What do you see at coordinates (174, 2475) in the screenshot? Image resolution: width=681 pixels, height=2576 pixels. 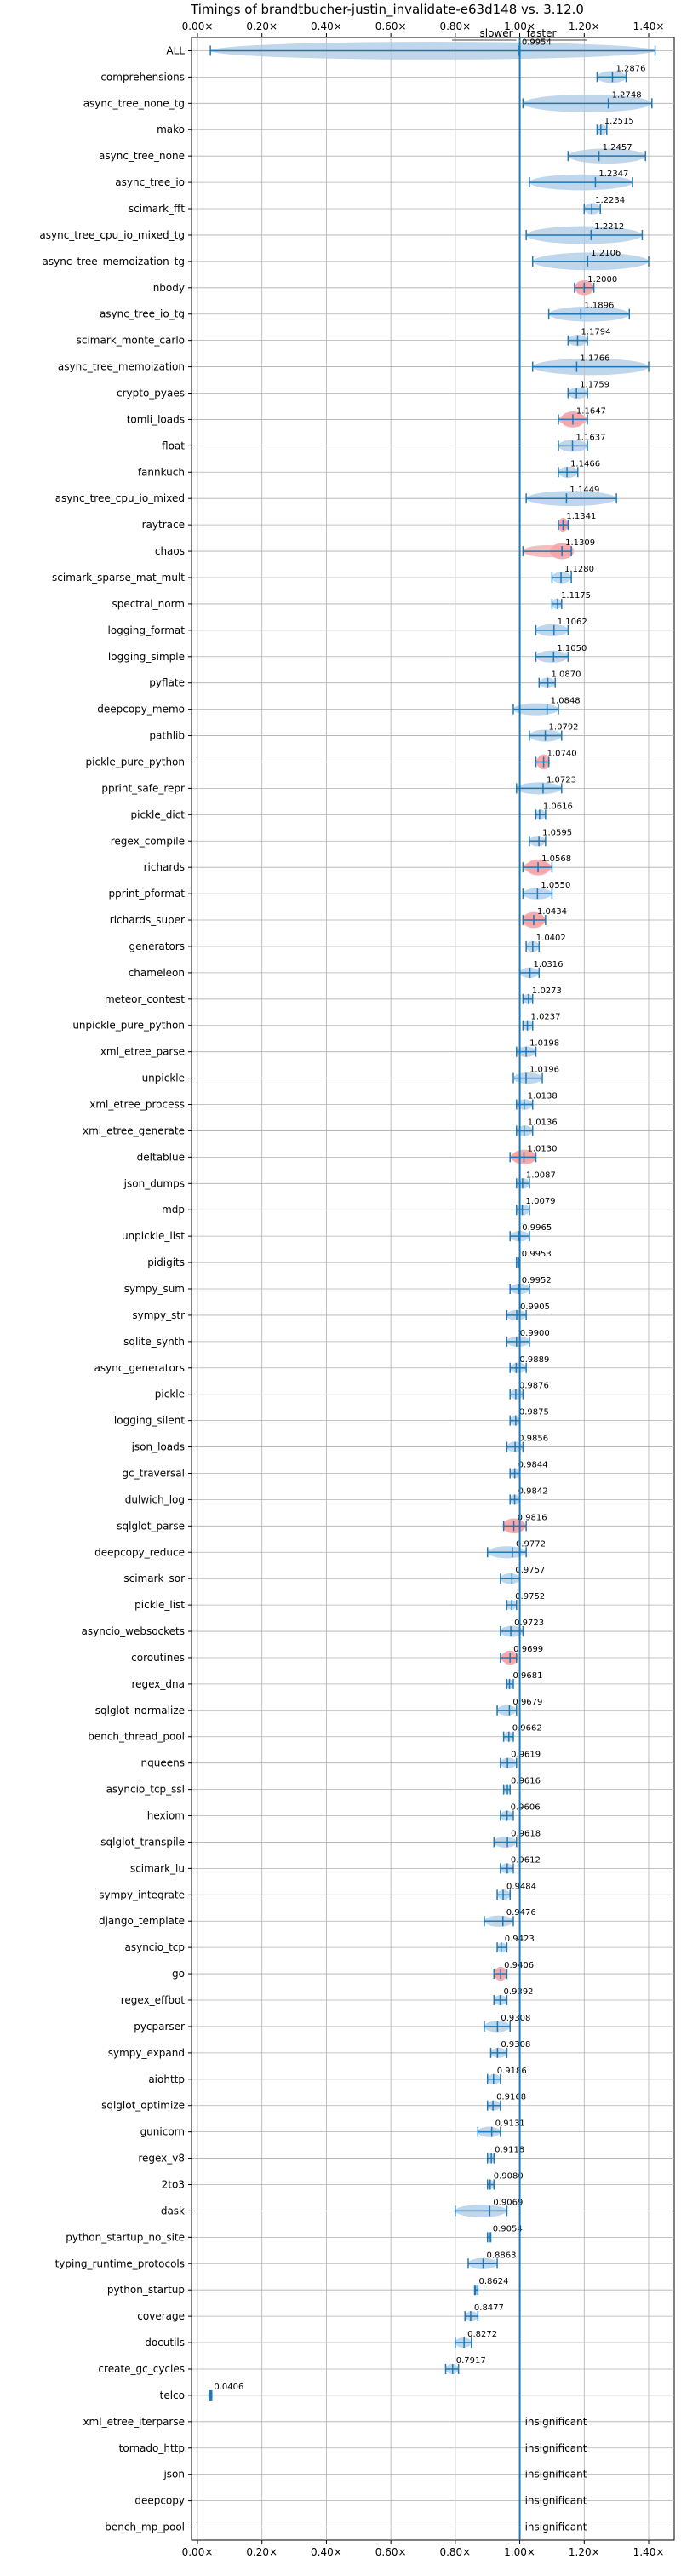 I see `benchmark-label: json` at bounding box center [174, 2475].